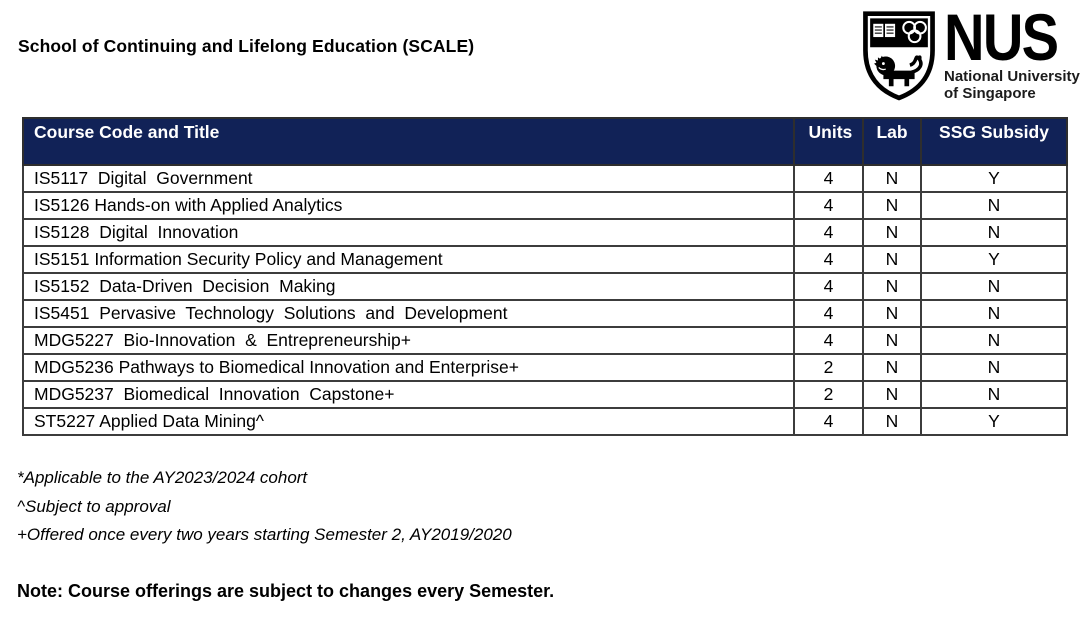  I want to click on nus-crest-icon, so click(899, 56).